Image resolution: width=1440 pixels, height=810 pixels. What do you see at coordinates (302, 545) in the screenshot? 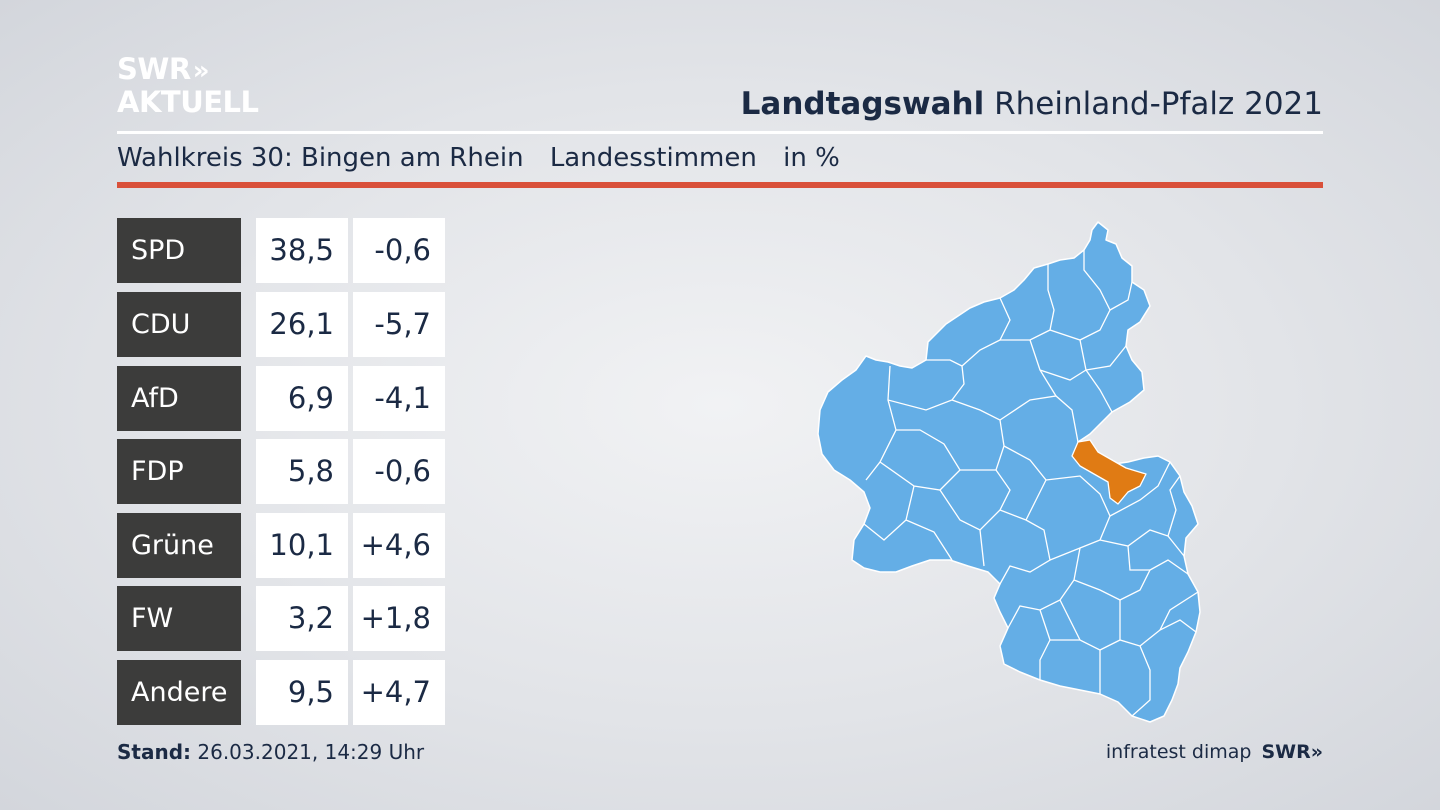
I see `party-value: 10,1` at bounding box center [302, 545].